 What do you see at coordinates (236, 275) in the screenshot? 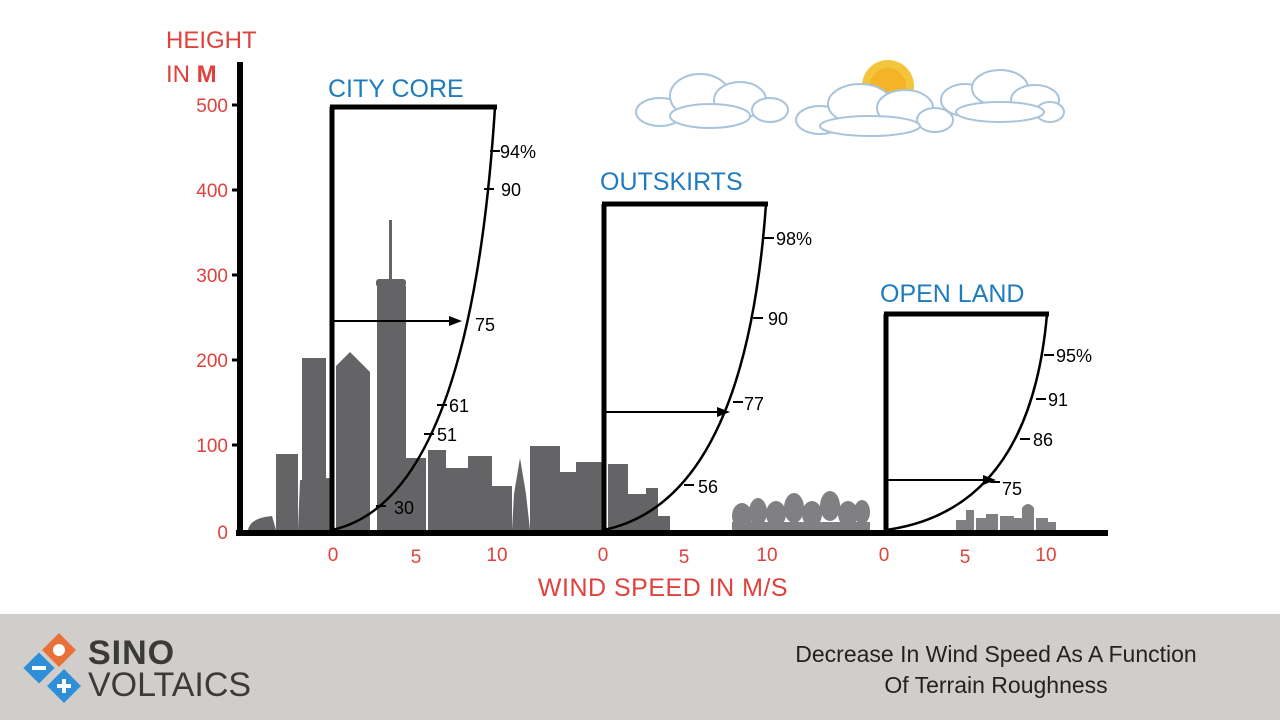
I see `y-tick-marks` at bounding box center [236, 275].